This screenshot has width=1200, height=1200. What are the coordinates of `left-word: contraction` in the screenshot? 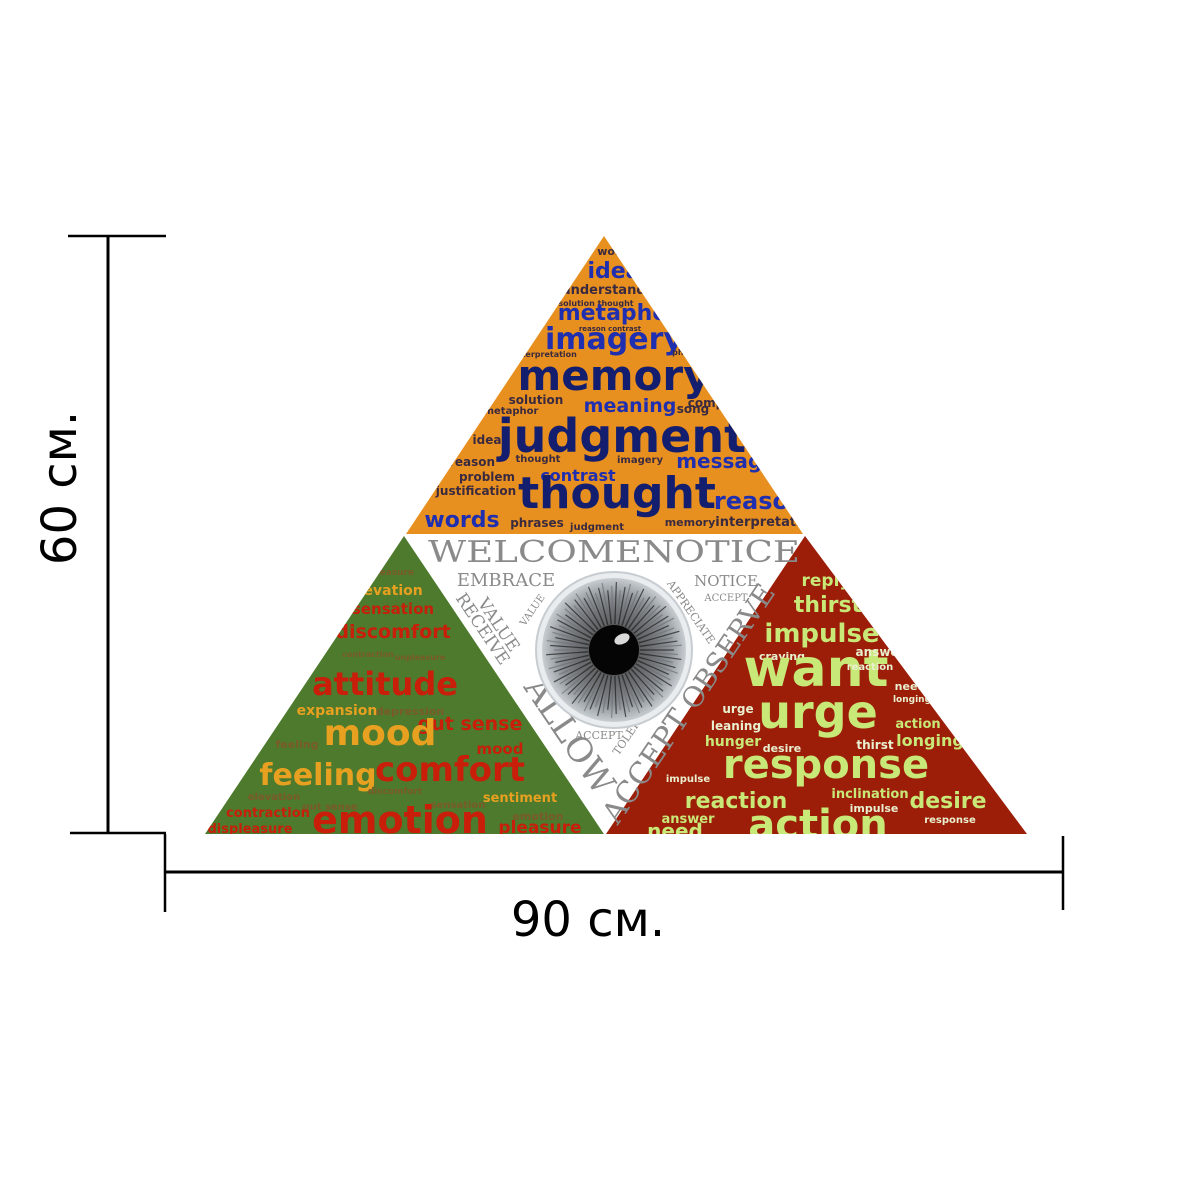 It's located at (268, 813).